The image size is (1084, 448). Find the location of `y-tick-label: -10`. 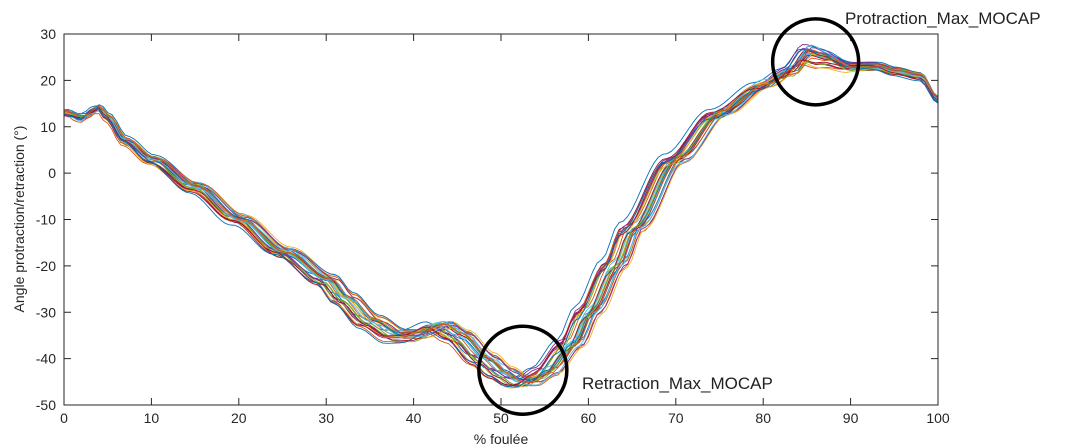

y-tick-label: -10 is located at coordinates (46, 220).